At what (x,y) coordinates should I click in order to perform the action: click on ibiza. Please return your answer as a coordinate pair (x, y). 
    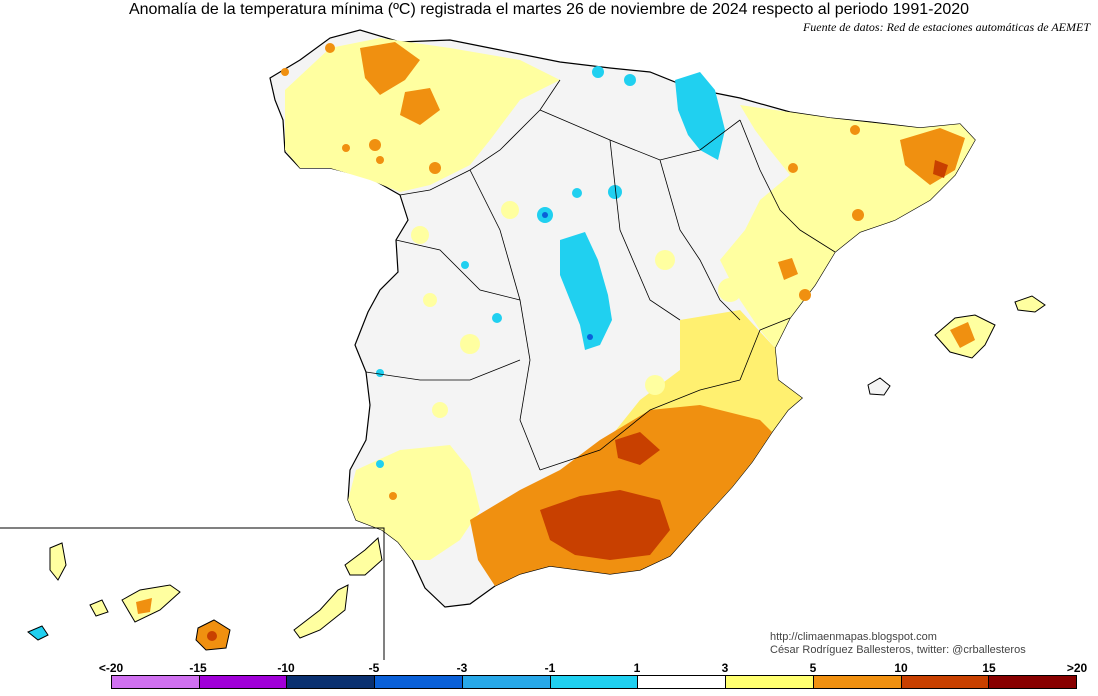
    Looking at the image, I should click on (879, 386).